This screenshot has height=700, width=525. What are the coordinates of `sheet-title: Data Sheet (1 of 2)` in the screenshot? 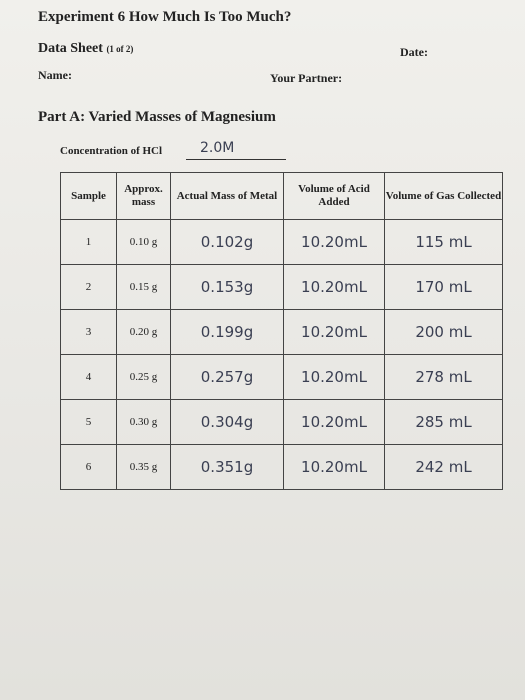 It's located at (85, 49).